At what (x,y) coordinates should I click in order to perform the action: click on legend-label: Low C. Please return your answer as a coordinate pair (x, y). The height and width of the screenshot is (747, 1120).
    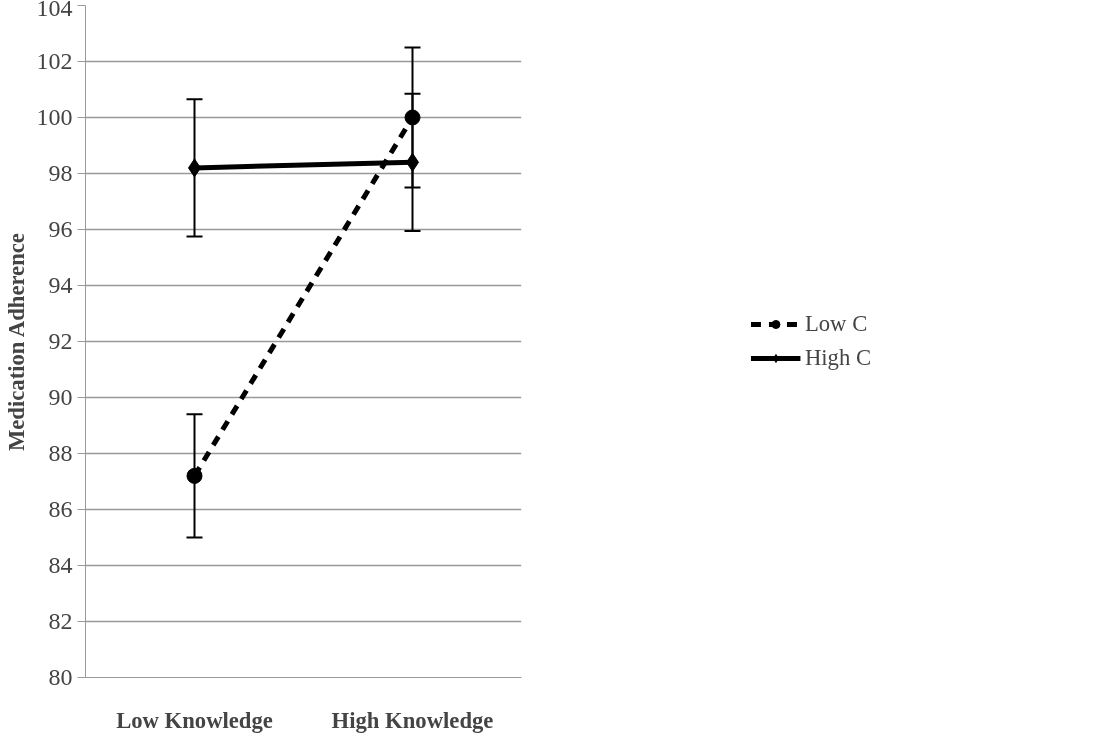
    Looking at the image, I should click on (836, 324).